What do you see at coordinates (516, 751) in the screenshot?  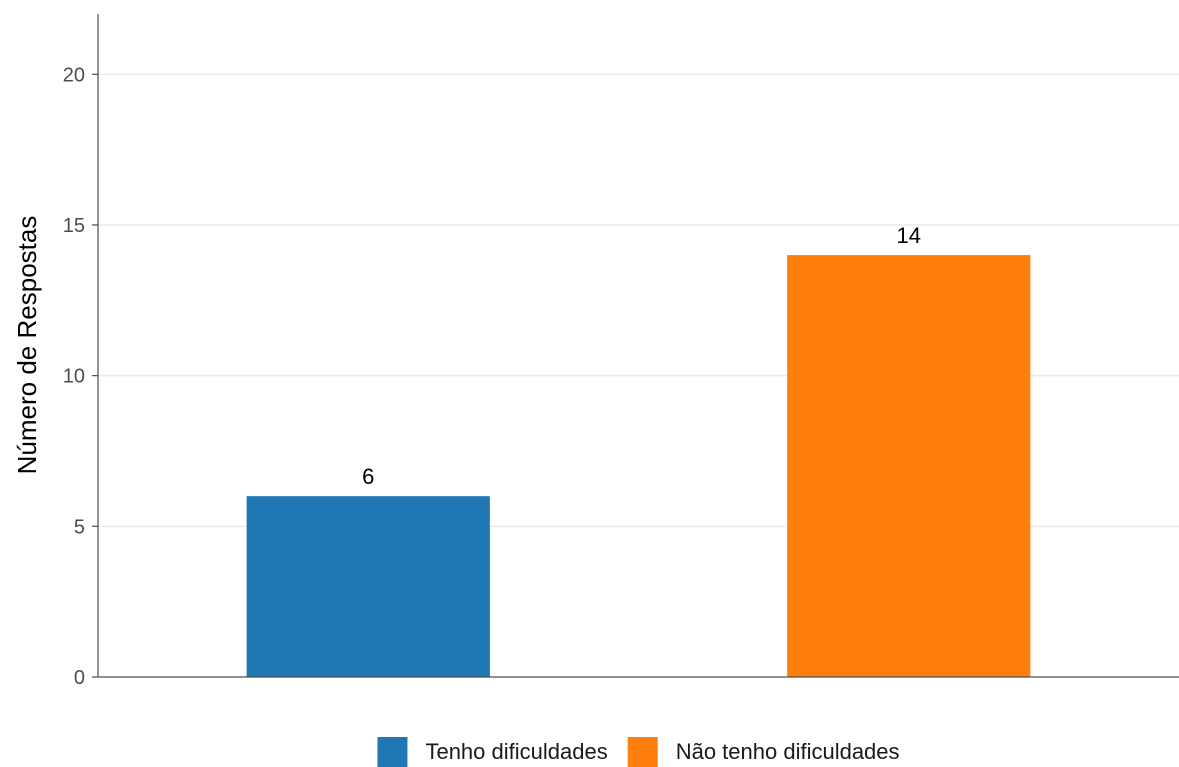 I see `legend-label: Tenho dificuldades` at bounding box center [516, 751].